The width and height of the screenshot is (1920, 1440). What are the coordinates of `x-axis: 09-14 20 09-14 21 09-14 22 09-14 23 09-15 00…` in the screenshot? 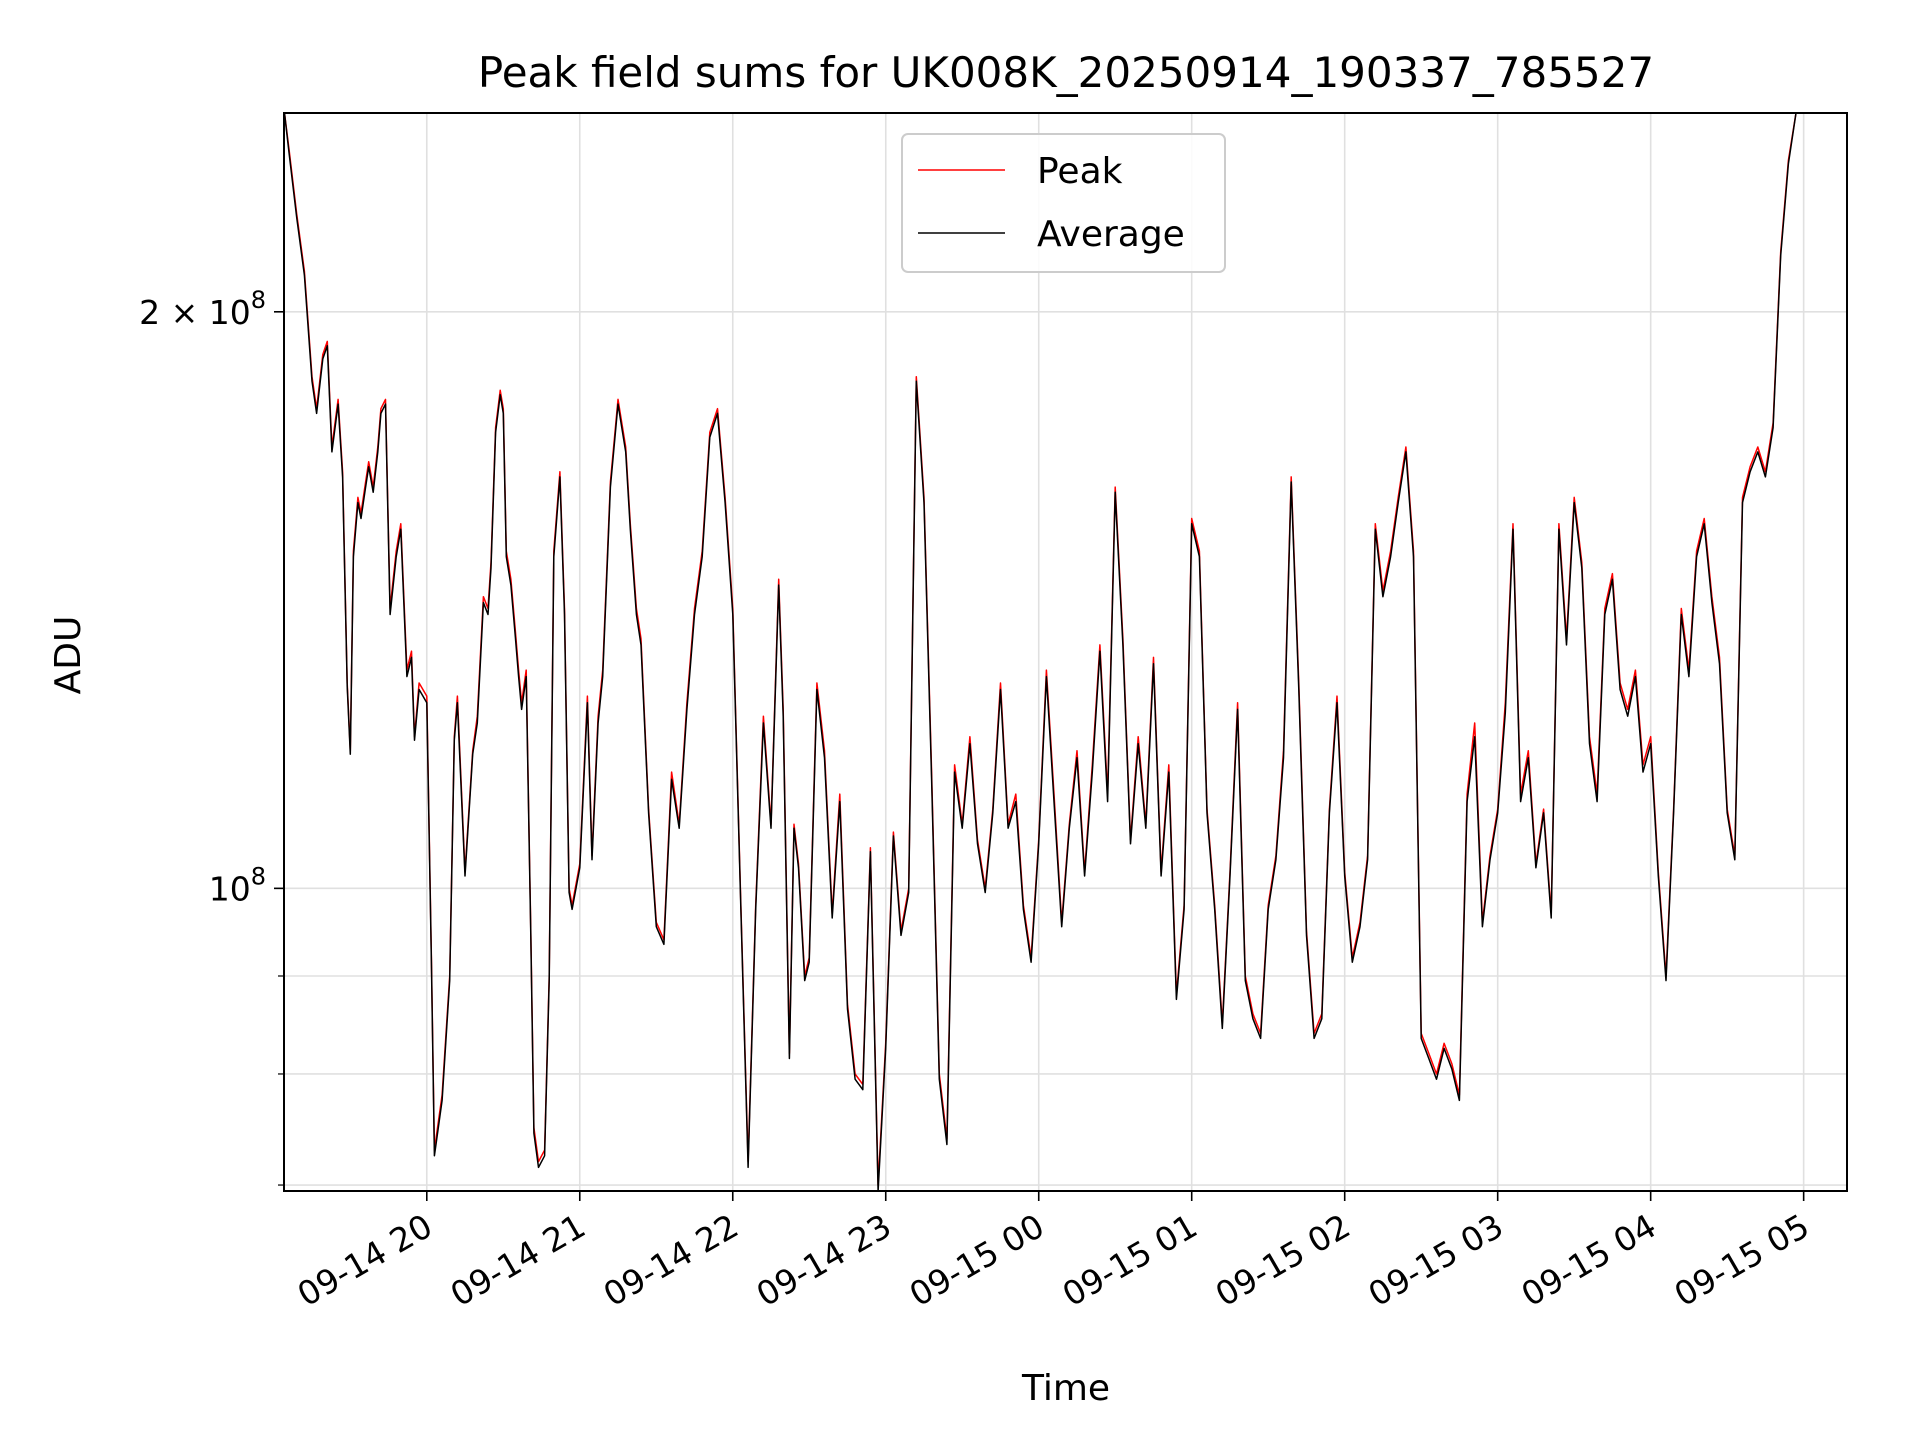 It's located at (1053, 1252).